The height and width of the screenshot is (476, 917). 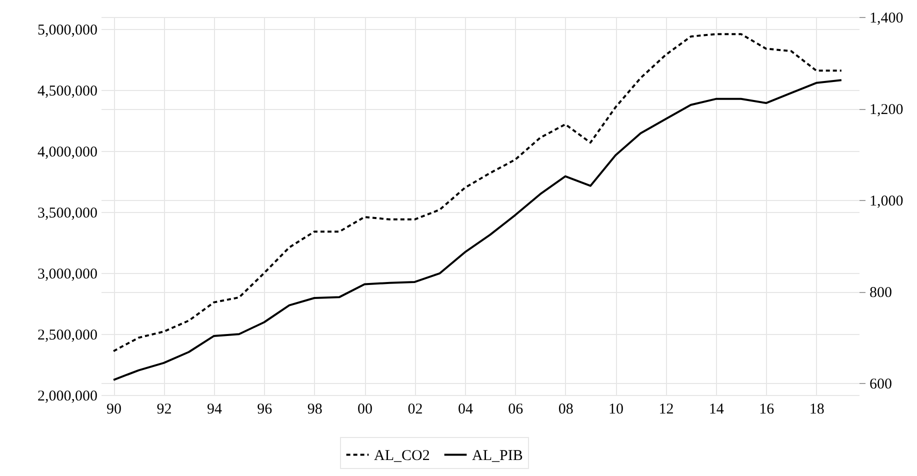 What do you see at coordinates (402, 456) in the screenshot?
I see `legend-label: AL_CO2` at bounding box center [402, 456].